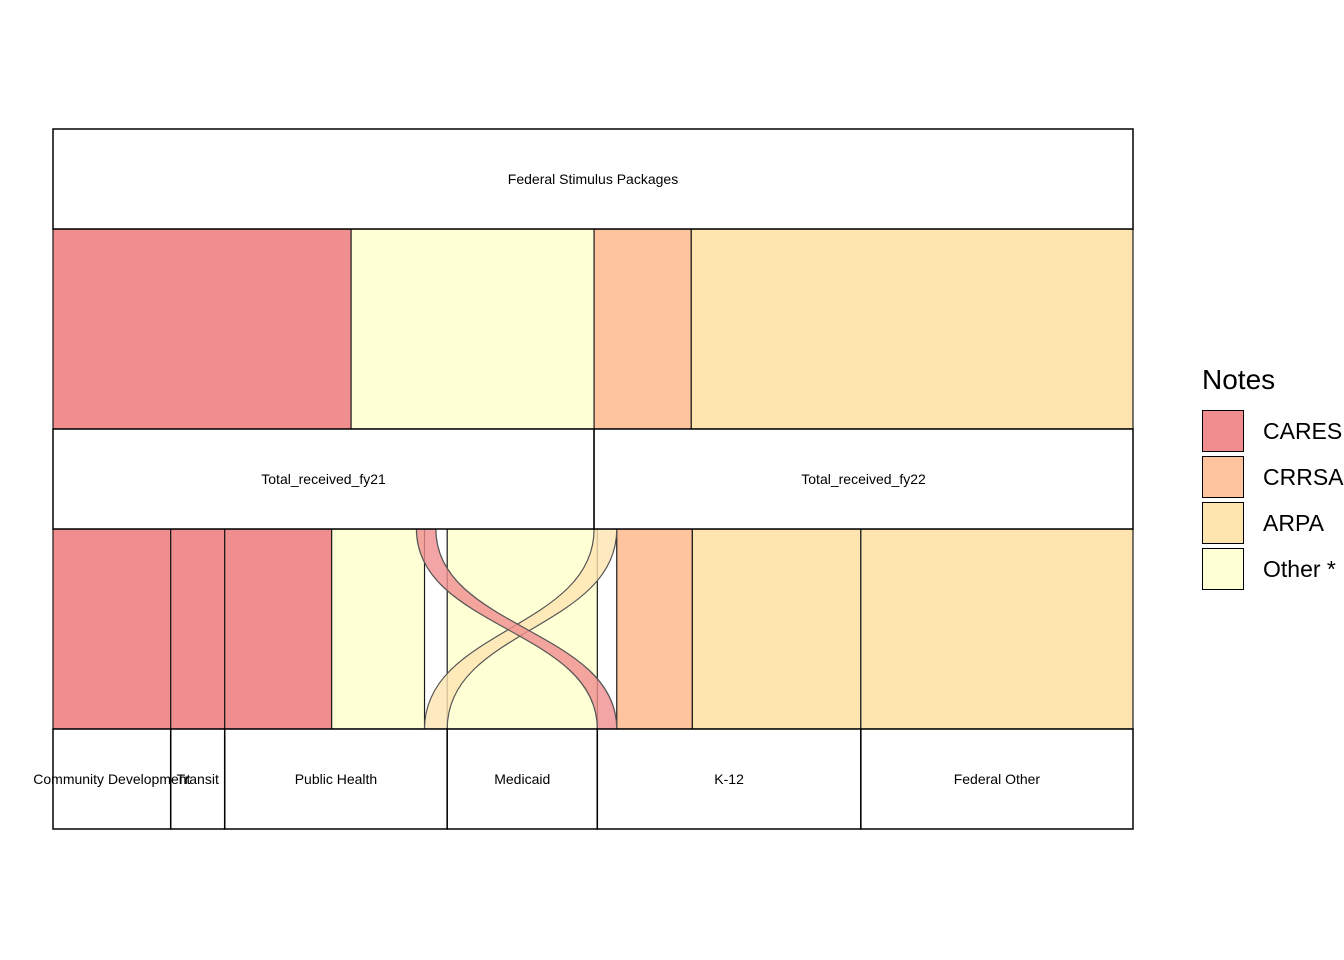  Describe the element at coordinates (1223, 569) in the screenshot. I see `legend-swatch-other` at that location.